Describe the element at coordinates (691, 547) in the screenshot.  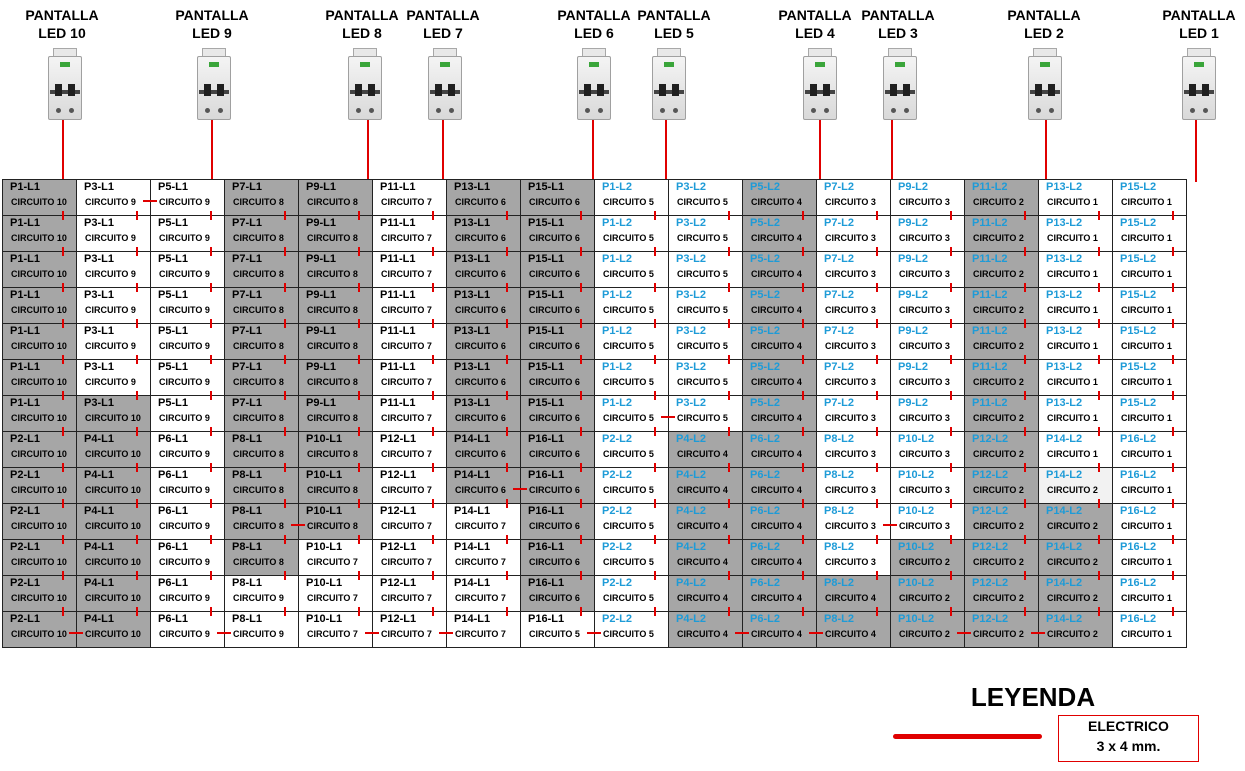
I see `panel-id: P4-L2` at that location.